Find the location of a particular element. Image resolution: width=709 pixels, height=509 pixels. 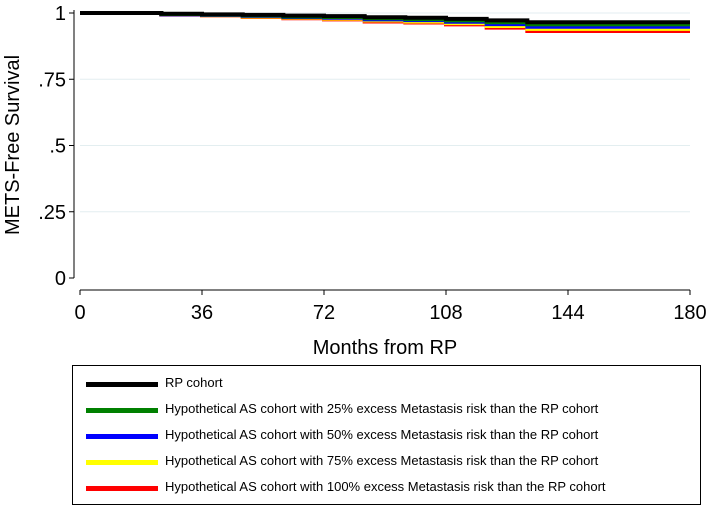

y-tick-label: .5 is located at coordinates (57, 147).